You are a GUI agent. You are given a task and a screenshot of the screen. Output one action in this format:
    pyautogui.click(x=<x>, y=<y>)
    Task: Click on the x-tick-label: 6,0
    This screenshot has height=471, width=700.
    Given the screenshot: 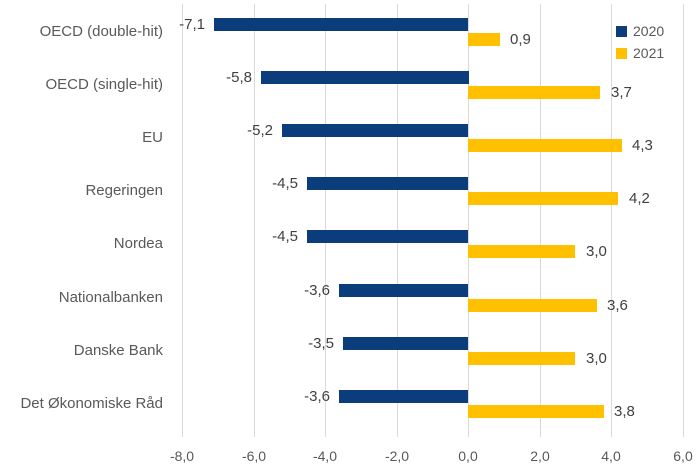 What is the action you would take?
    pyautogui.click(x=683, y=456)
    